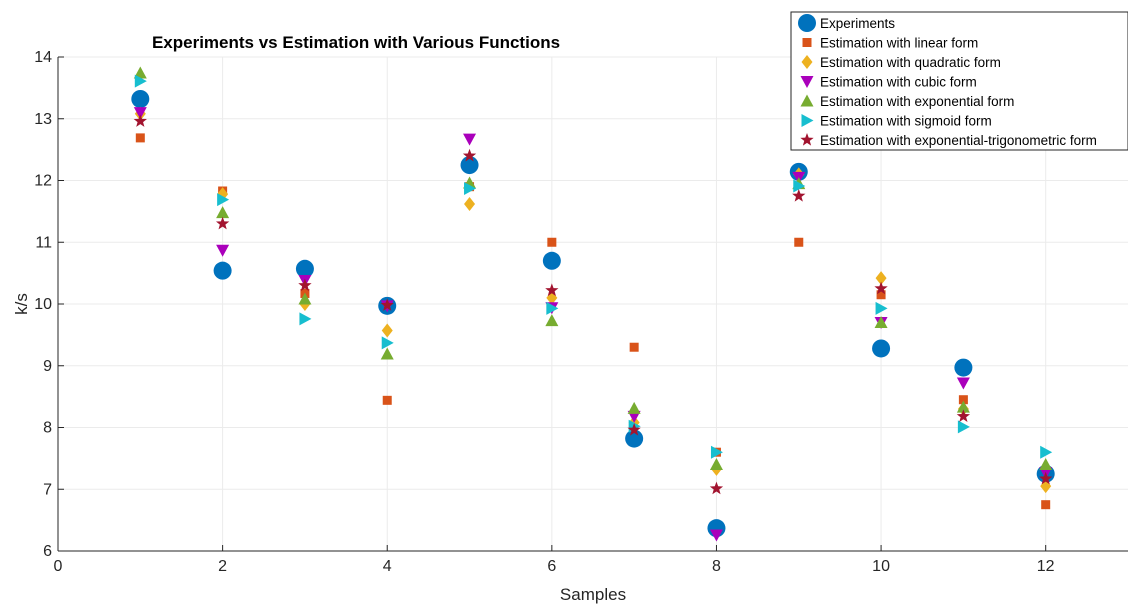 Image resolution: width=1128 pixels, height=604 pixels. What do you see at coordinates (43, 119) in the screenshot?
I see `y-tick-label: 13` at bounding box center [43, 119].